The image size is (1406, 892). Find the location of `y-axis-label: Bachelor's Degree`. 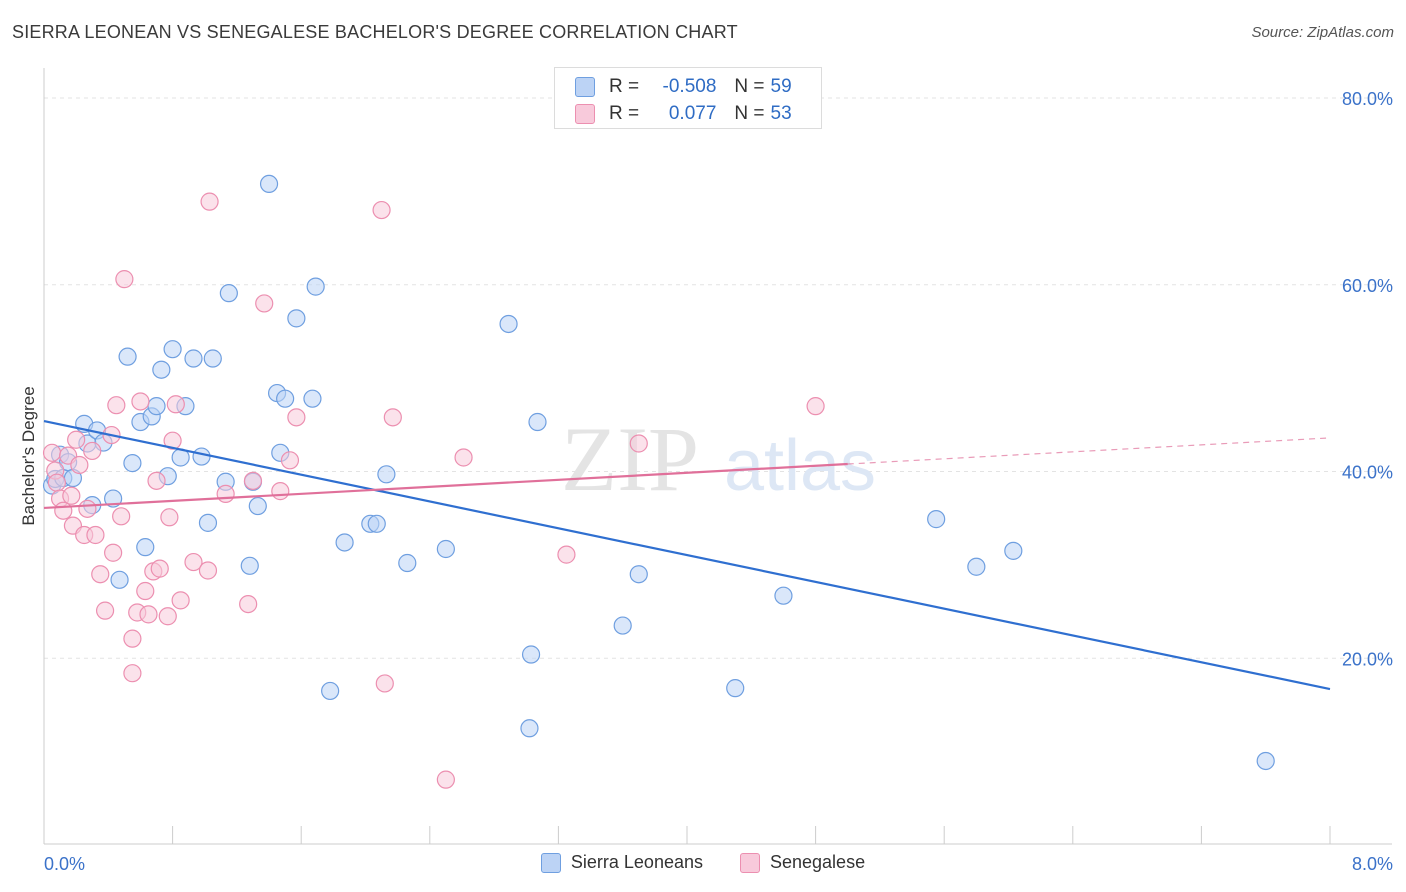

y-axis-label: Bachelor's Degree is located at coordinates (28, 455).